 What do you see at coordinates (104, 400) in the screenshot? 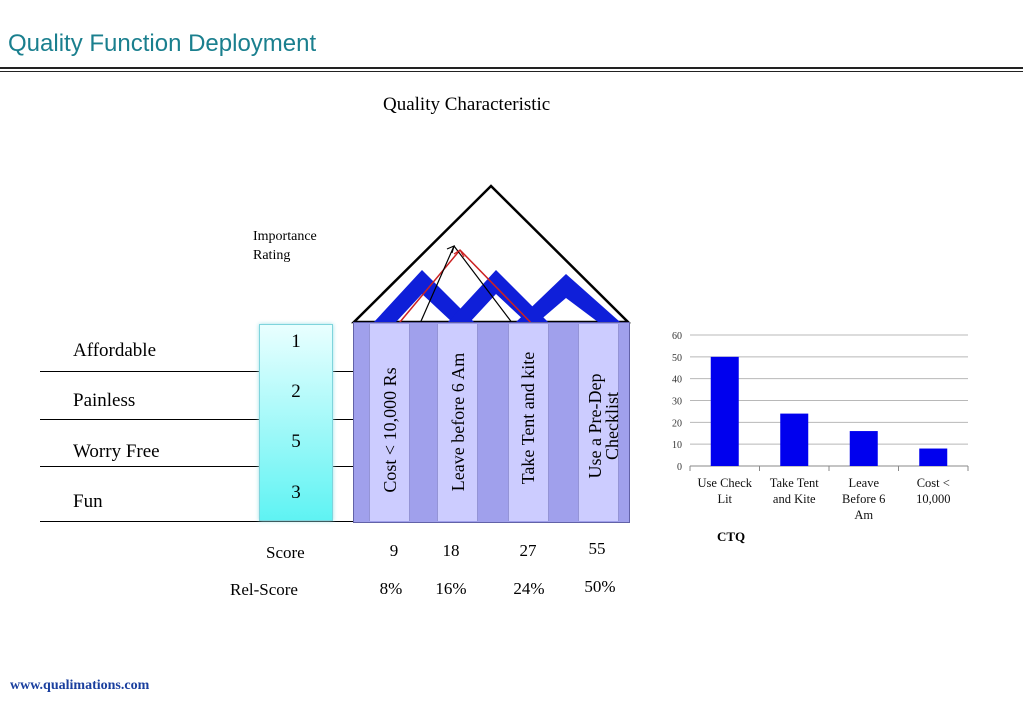
I see `requirement-label: Painless` at bounding box center [104, 400].